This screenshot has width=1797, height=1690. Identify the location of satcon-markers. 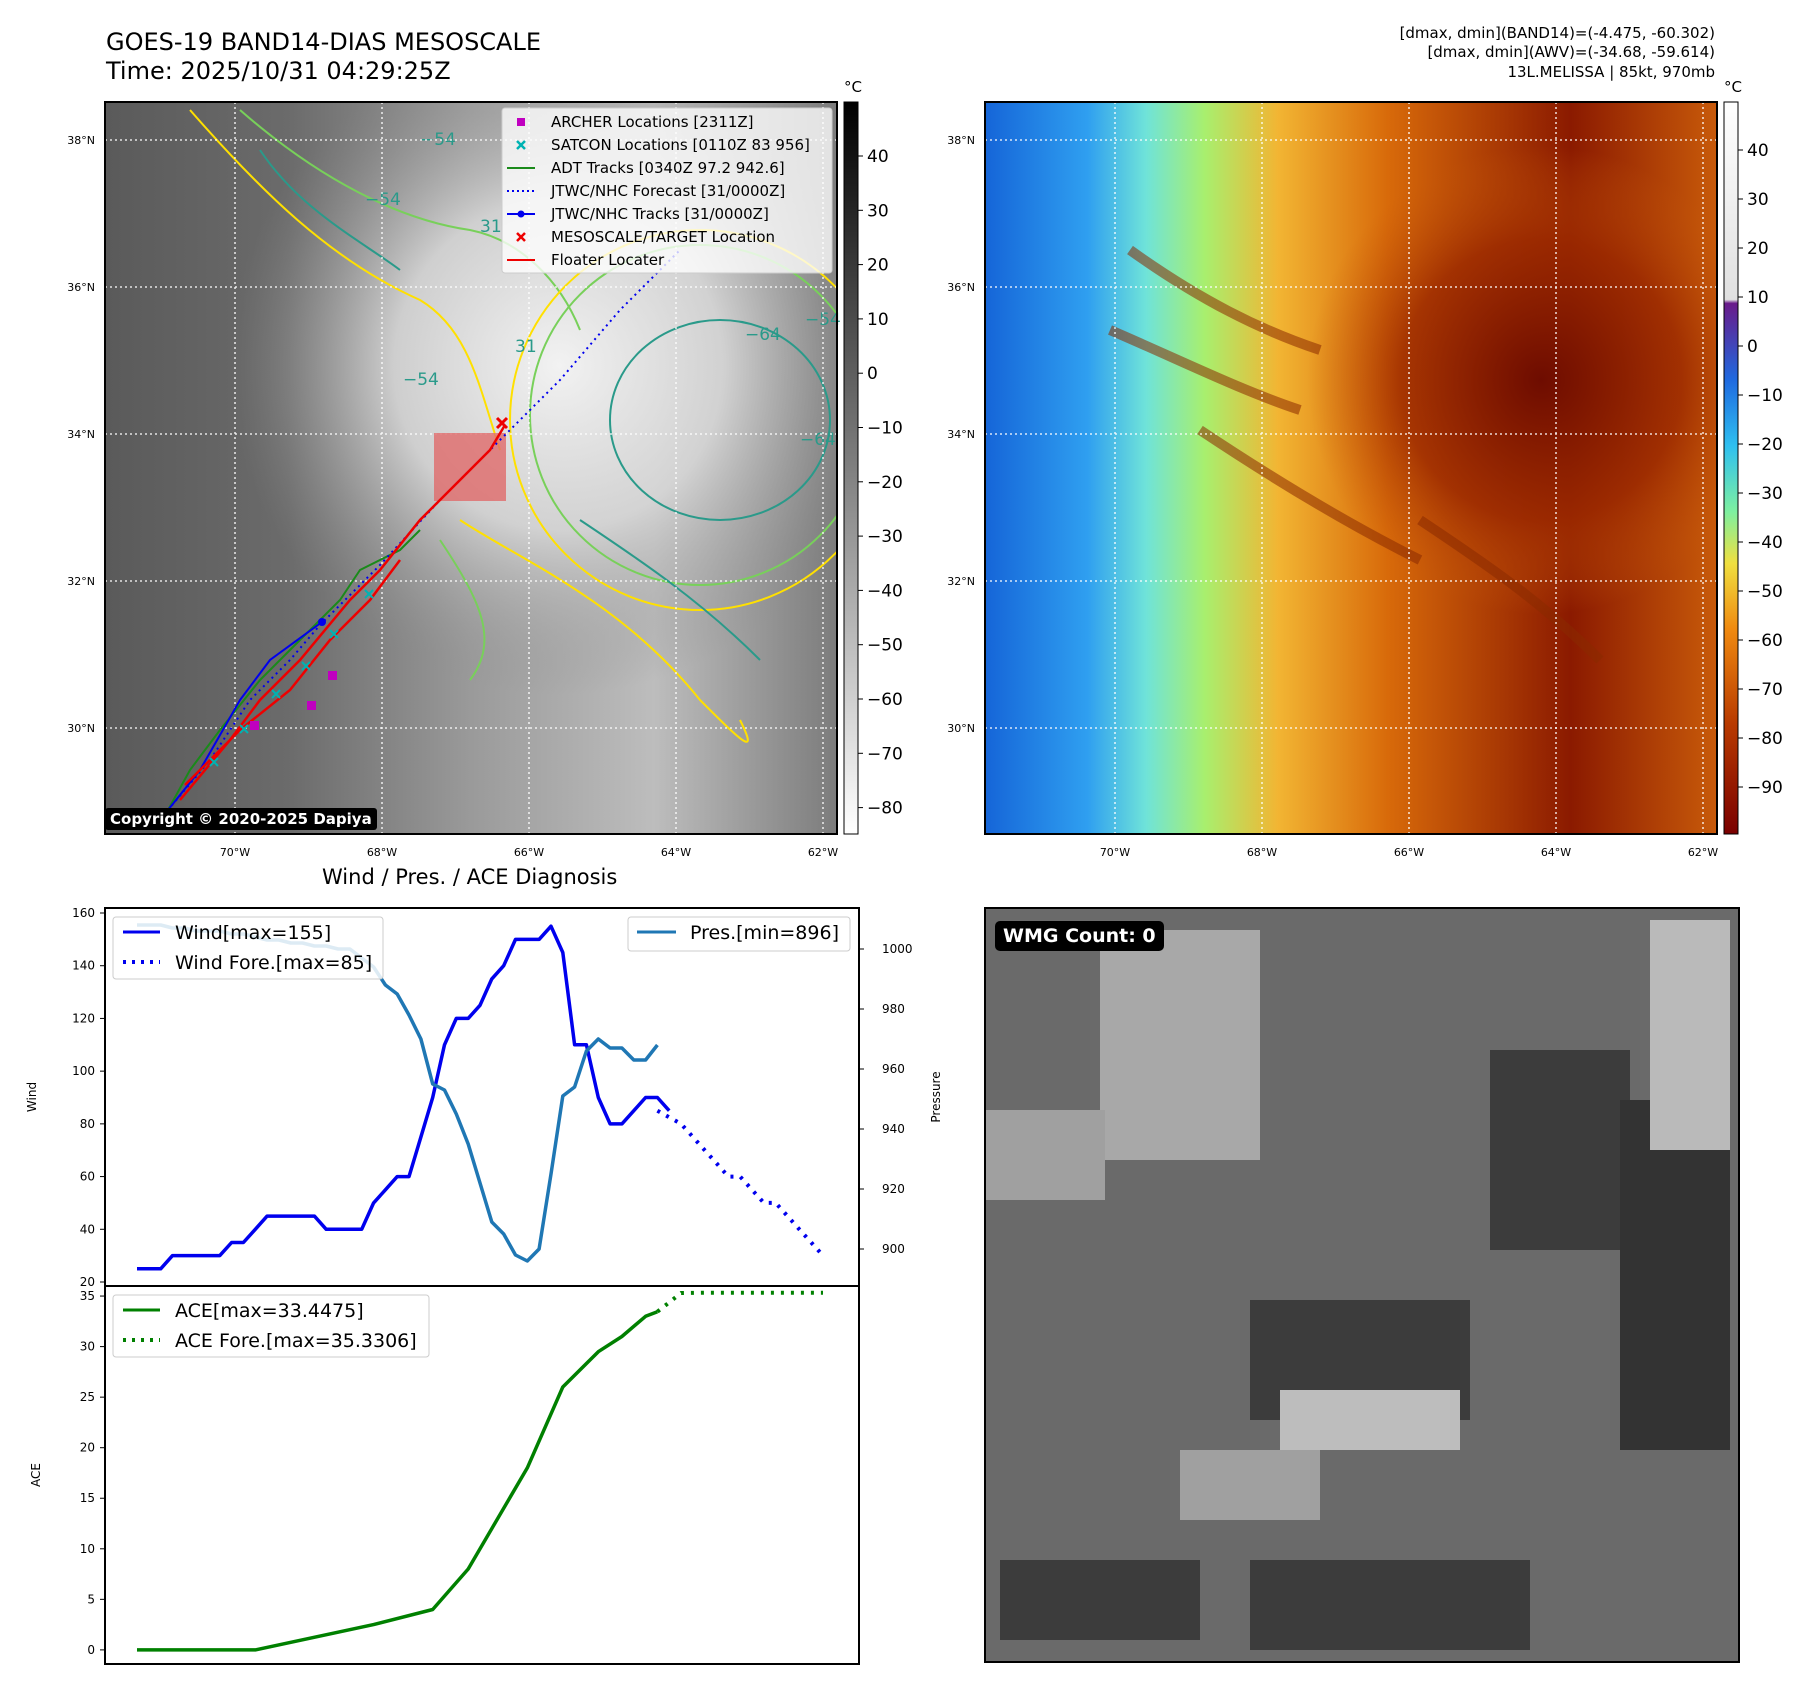
(291, 678).